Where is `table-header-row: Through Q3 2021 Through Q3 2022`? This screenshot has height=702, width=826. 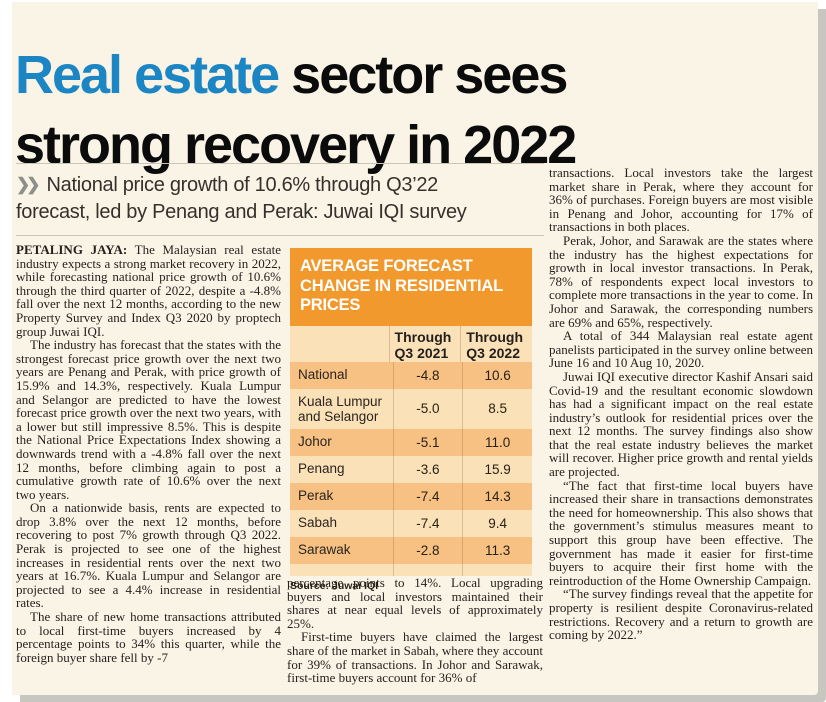 table-header-row: Through Q3 2021 Through Q3 2022 is located at coordinates (411, 343).